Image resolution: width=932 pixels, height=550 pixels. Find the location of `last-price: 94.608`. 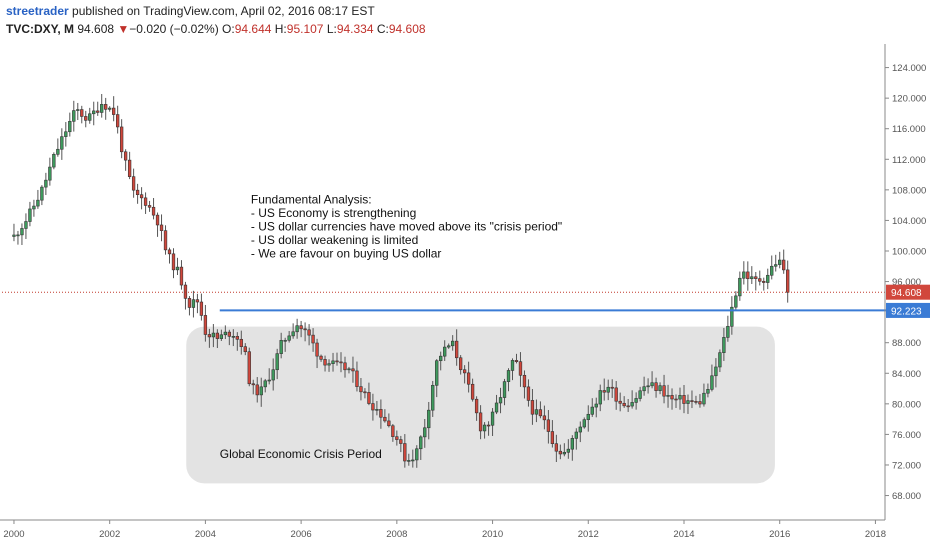

last-price: 94.608 is located at coordinates (96, 29).